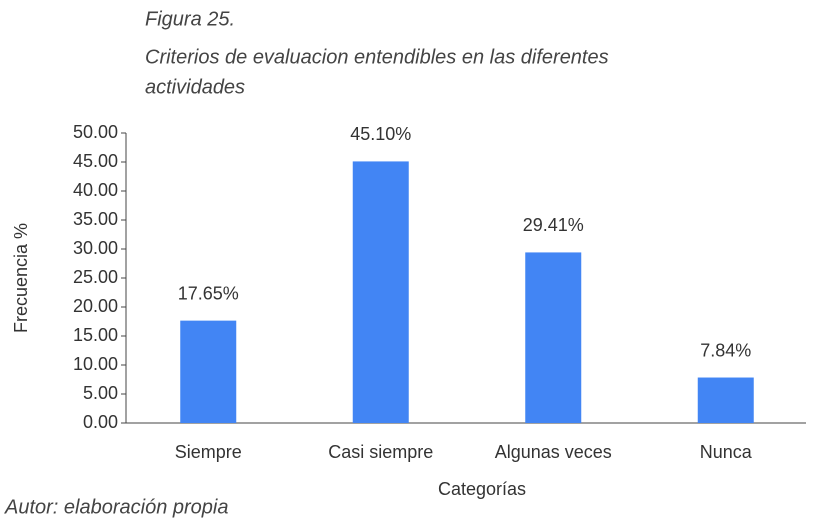  What do you see at coordinates (380, 452) in the screenshot?
I see `x-tick-label: Casi siempre` at bounding box center [380, 452].